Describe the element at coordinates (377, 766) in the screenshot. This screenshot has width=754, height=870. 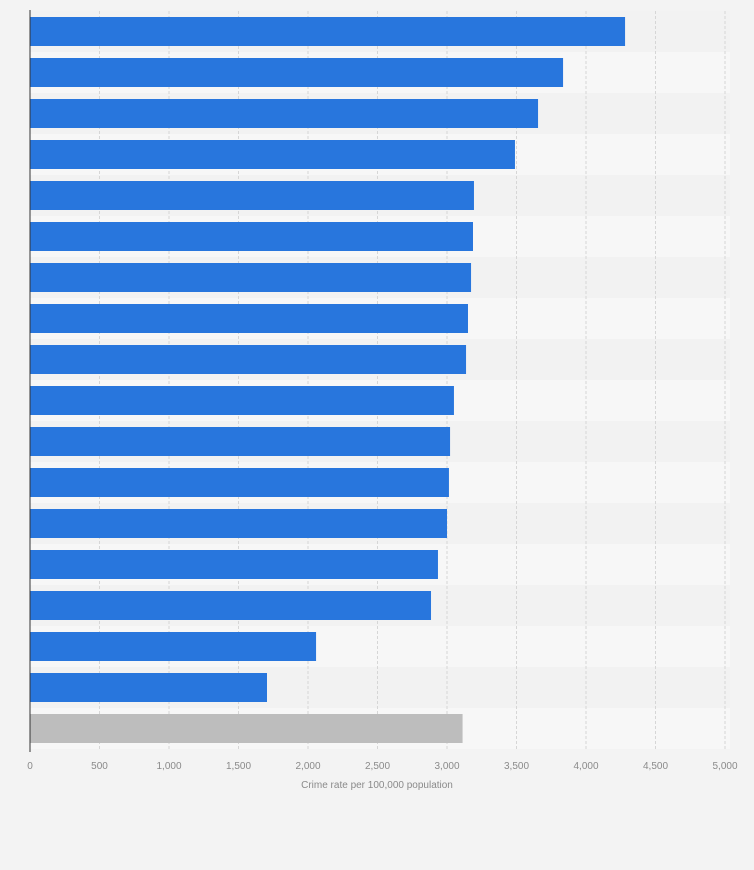
I see `x-tick-label: 2,500` at that location.